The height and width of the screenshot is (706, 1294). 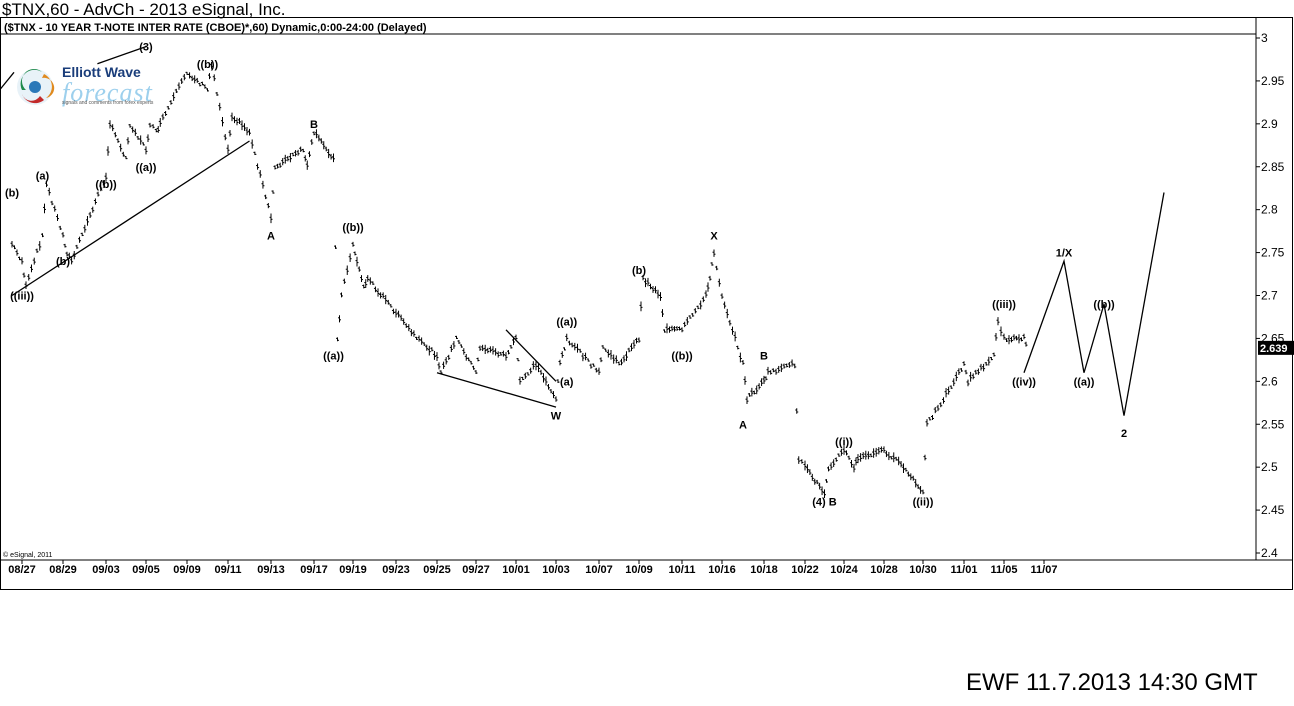 I want to click on y-tick-label: 2.75, so click(x=1273, y=253).